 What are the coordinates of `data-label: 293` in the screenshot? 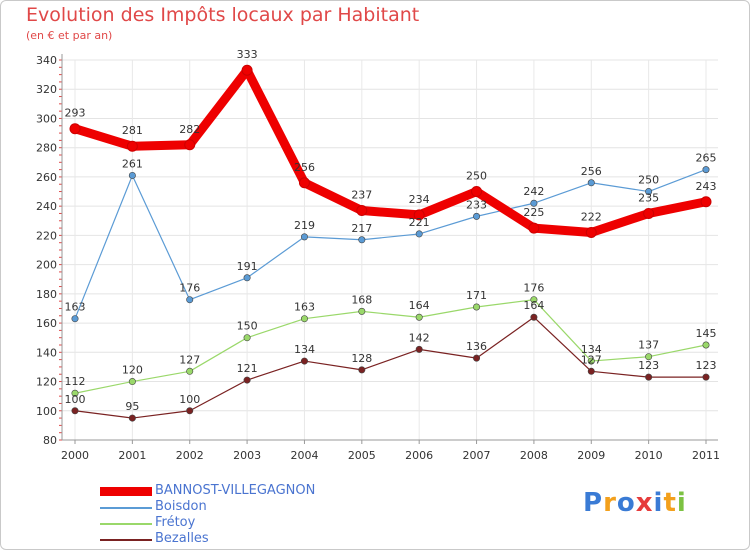 It's located at (75, 113).